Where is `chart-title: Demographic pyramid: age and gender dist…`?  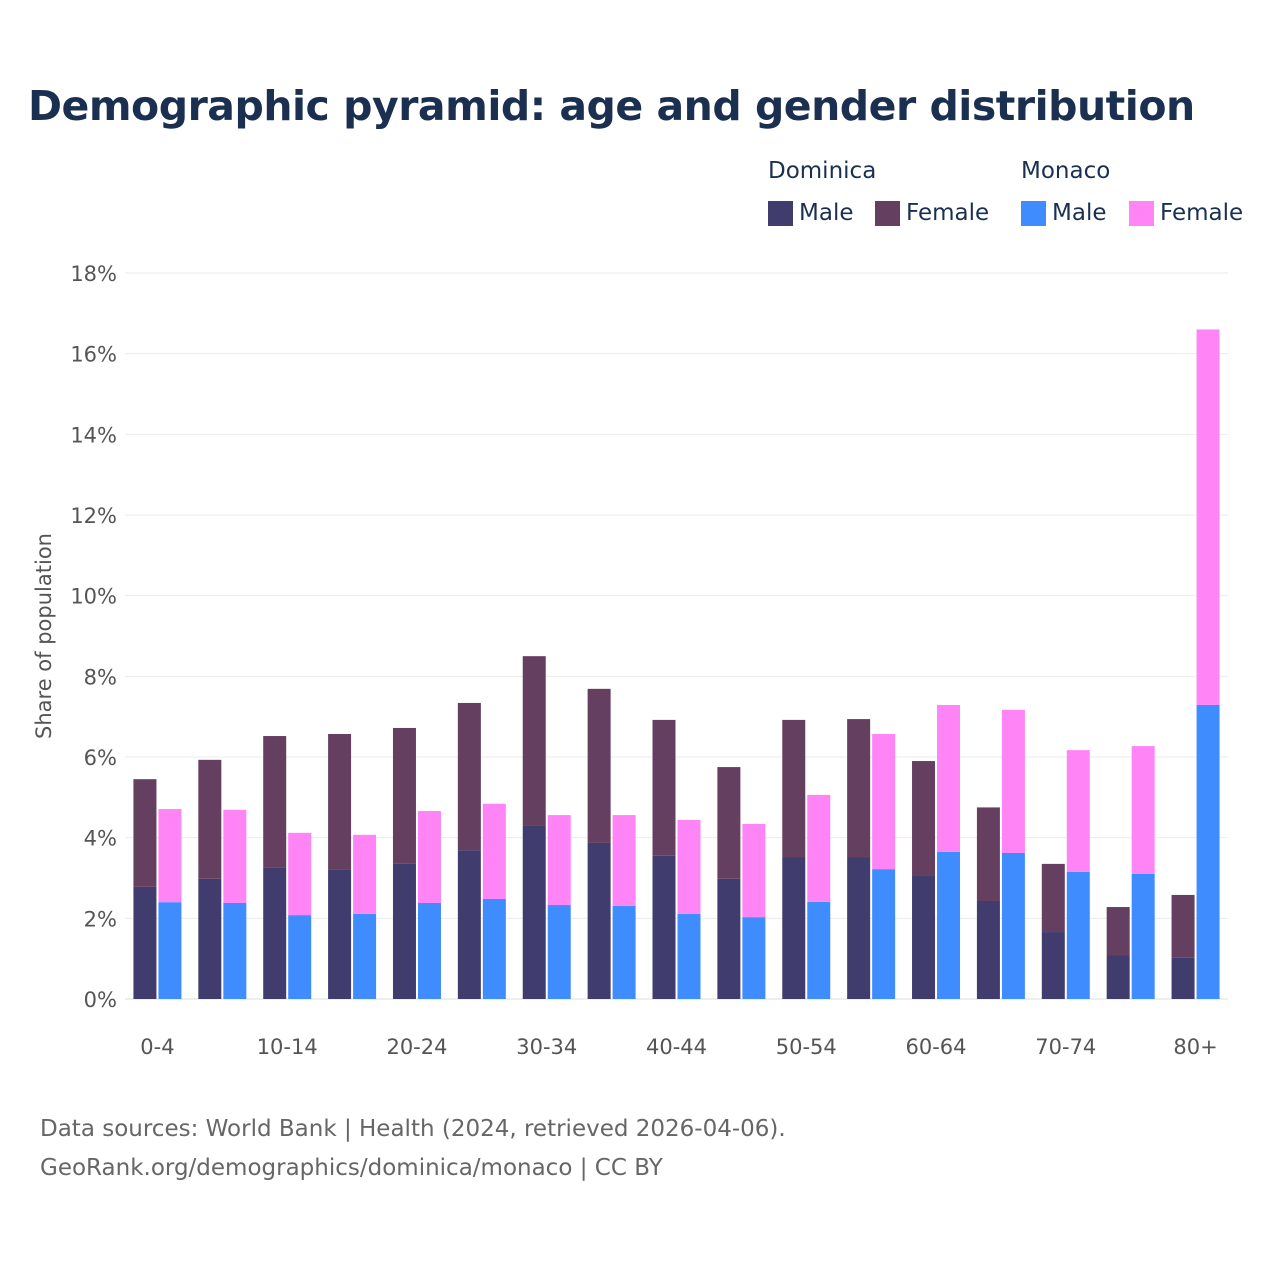
chart-title: Demographic pyramid: age and gender dist… is located at coordinates (611, 106).